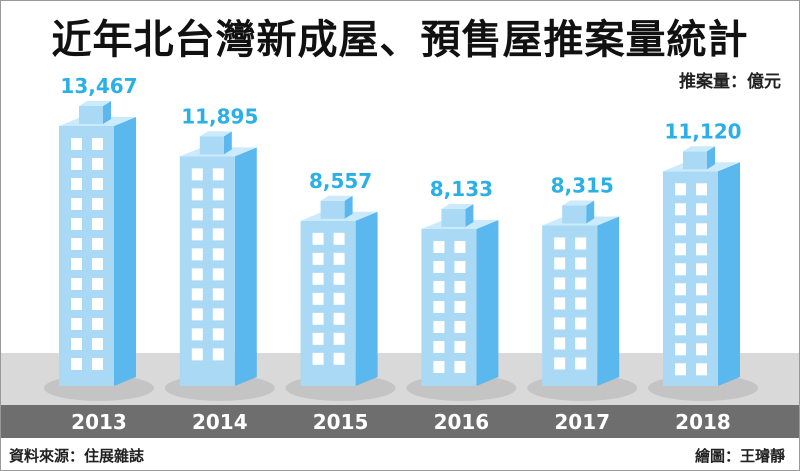 Image resolution: width=800 pixels, height=471 pixels. What do you see at coordinates (582, 185) in the screenshot?
I see `value-label: 8,315` at bounding box center [582, 185].